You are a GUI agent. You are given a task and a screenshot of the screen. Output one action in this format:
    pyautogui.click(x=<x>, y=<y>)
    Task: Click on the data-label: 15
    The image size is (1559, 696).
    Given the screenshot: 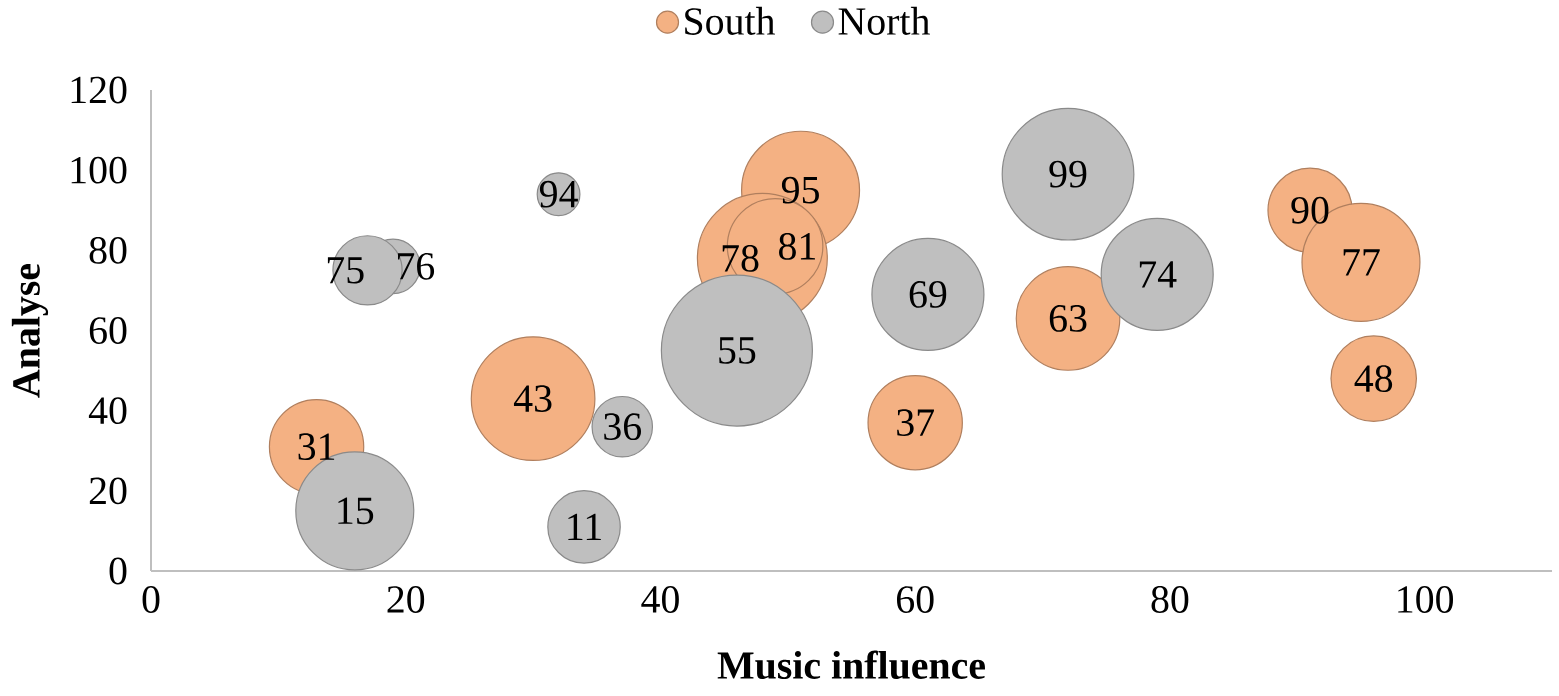 What is the action you would take?
    pyautogui.click(x=356, y=511)
    